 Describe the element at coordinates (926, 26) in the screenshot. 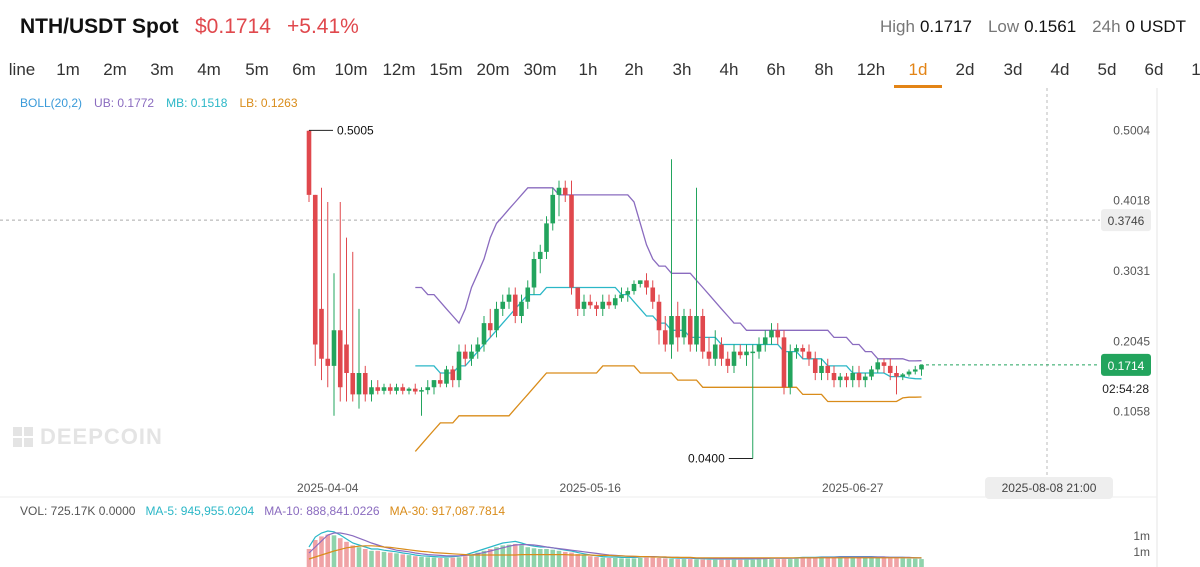

I see `stat-high: High 0.1717` at that location.